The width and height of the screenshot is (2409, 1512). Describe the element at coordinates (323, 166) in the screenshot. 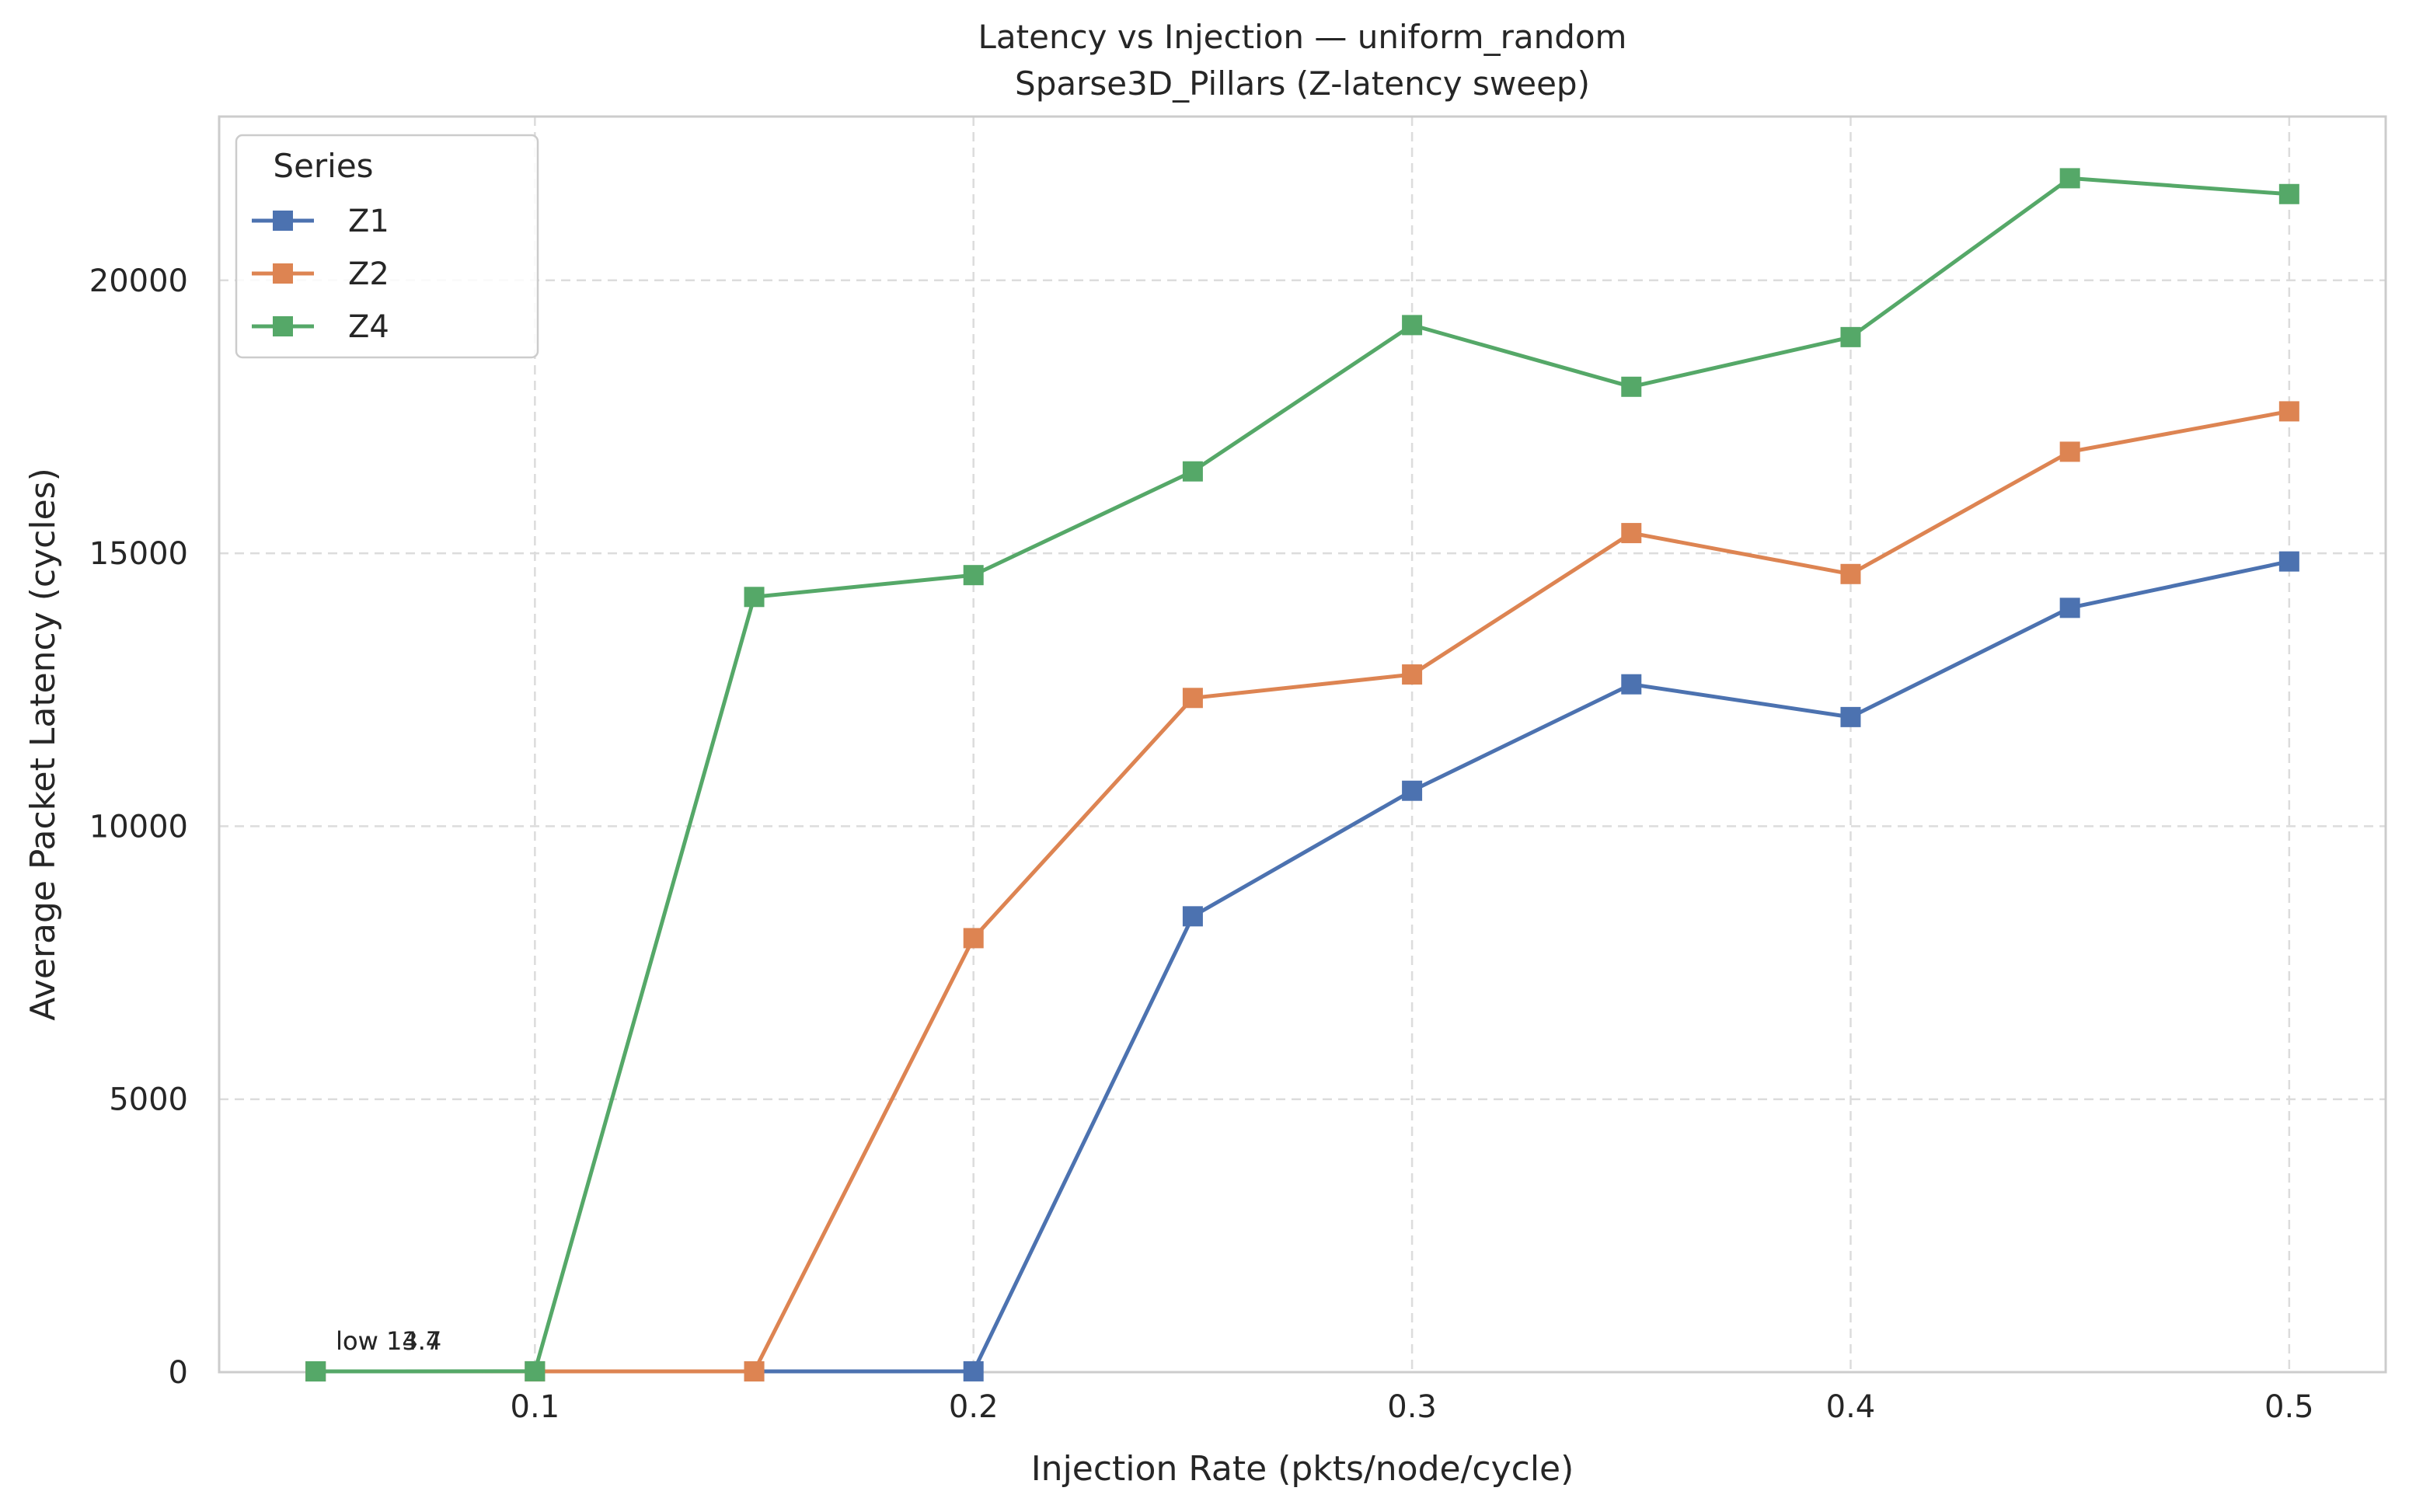

I see `legend-title: Series` at that location.